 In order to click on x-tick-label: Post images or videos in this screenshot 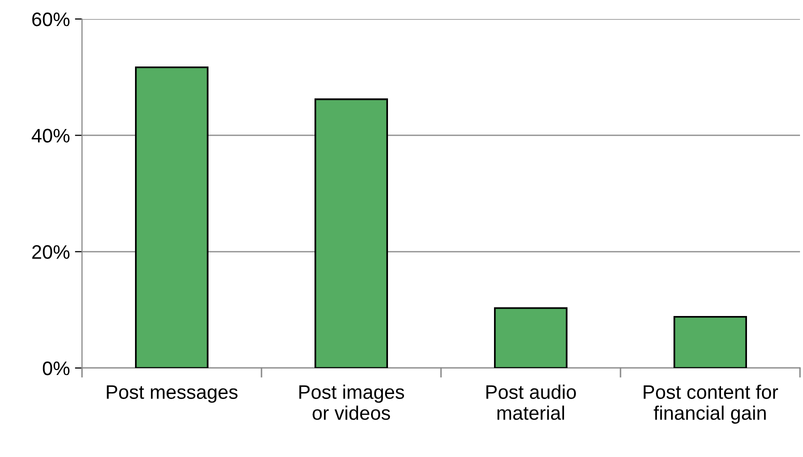, I will do `click(351, 402)`.